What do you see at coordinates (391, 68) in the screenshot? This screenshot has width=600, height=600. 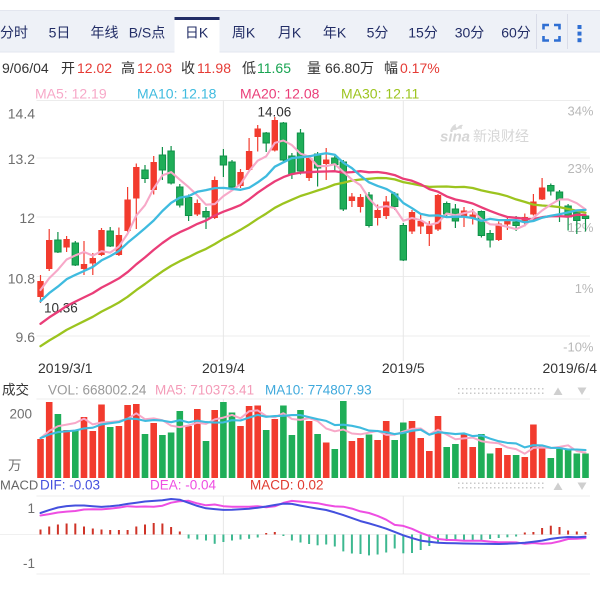 I see `svg-text: 幅` at bounding box center [391, 68].